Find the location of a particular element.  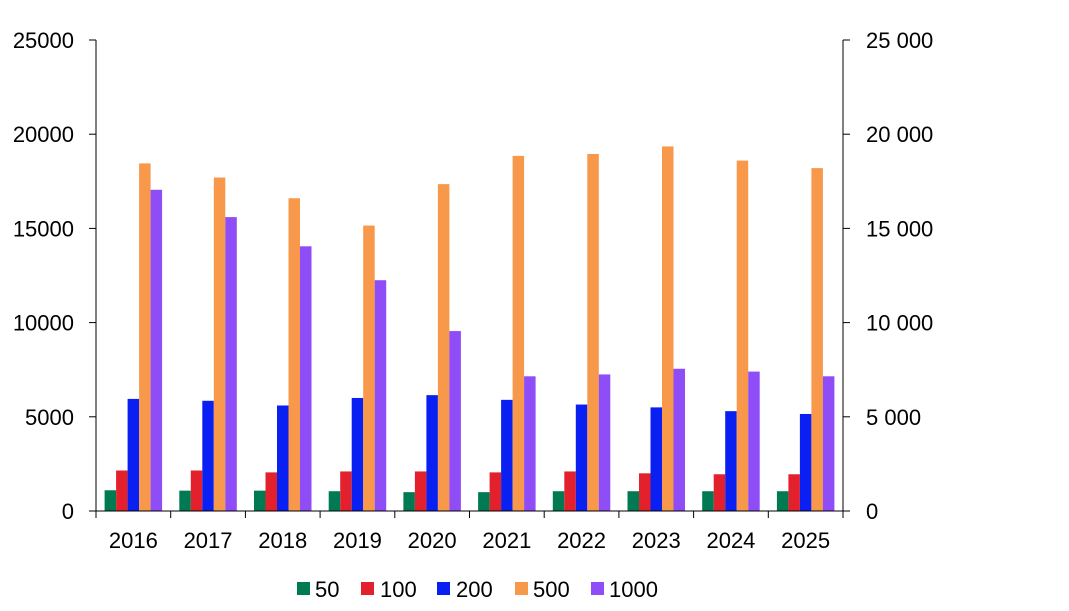

bar-500-2020 is located at coordinates (443, 347).